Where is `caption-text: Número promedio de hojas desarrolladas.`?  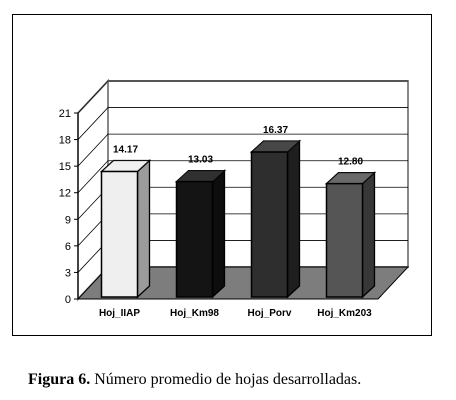 caption-text: Número promedio de hojas desarrolladas. is located at coordinates (228, 379).